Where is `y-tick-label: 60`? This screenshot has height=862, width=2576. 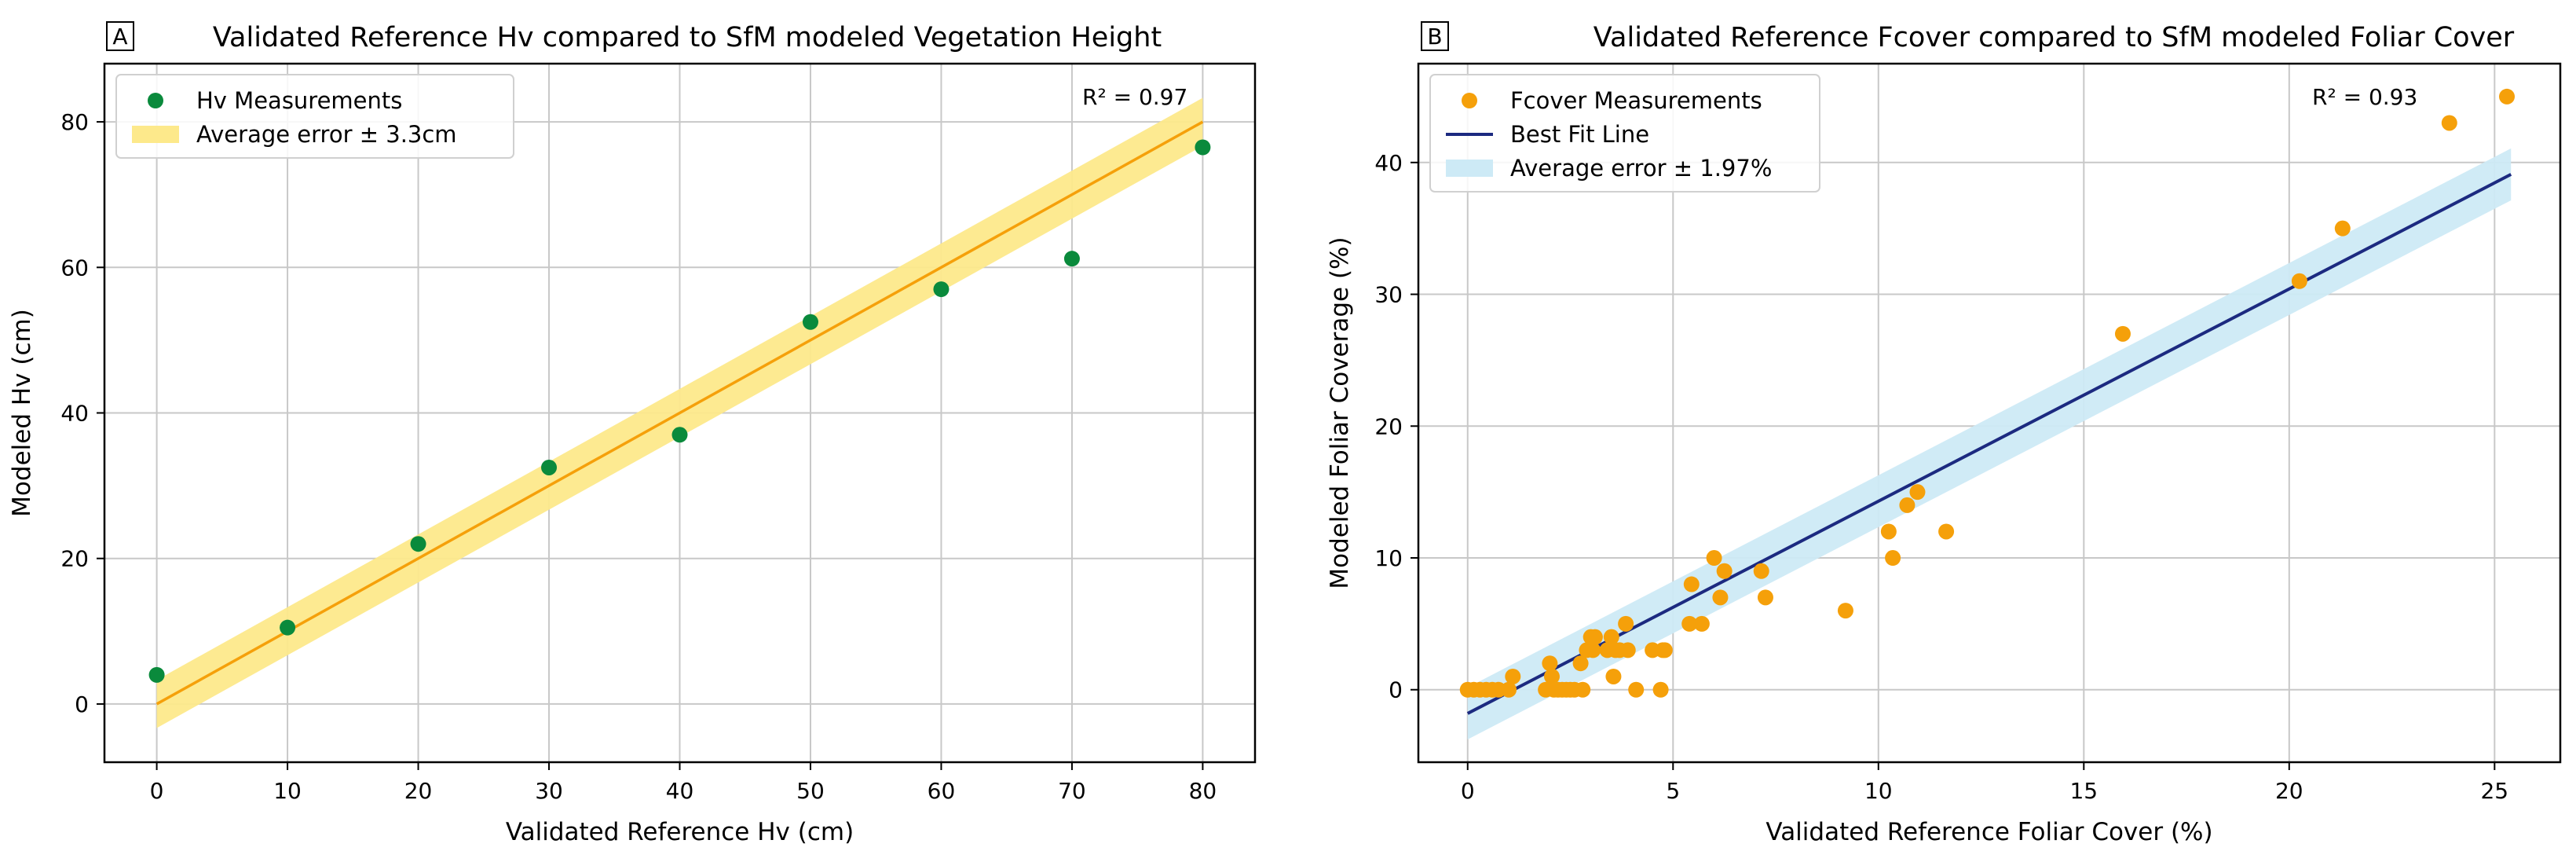 y-tick-label: 60 is located at coordinates (75, 268).